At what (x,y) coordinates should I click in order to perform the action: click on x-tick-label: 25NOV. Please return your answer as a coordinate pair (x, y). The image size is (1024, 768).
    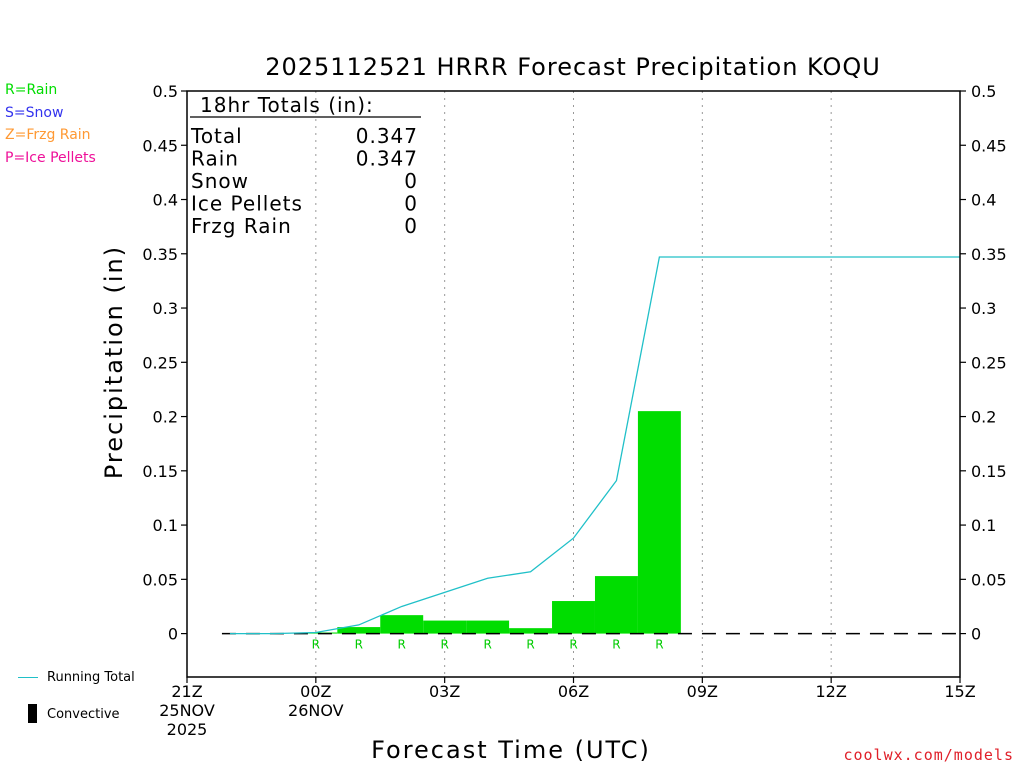
    Looking at the image, I should click on (187, 710).